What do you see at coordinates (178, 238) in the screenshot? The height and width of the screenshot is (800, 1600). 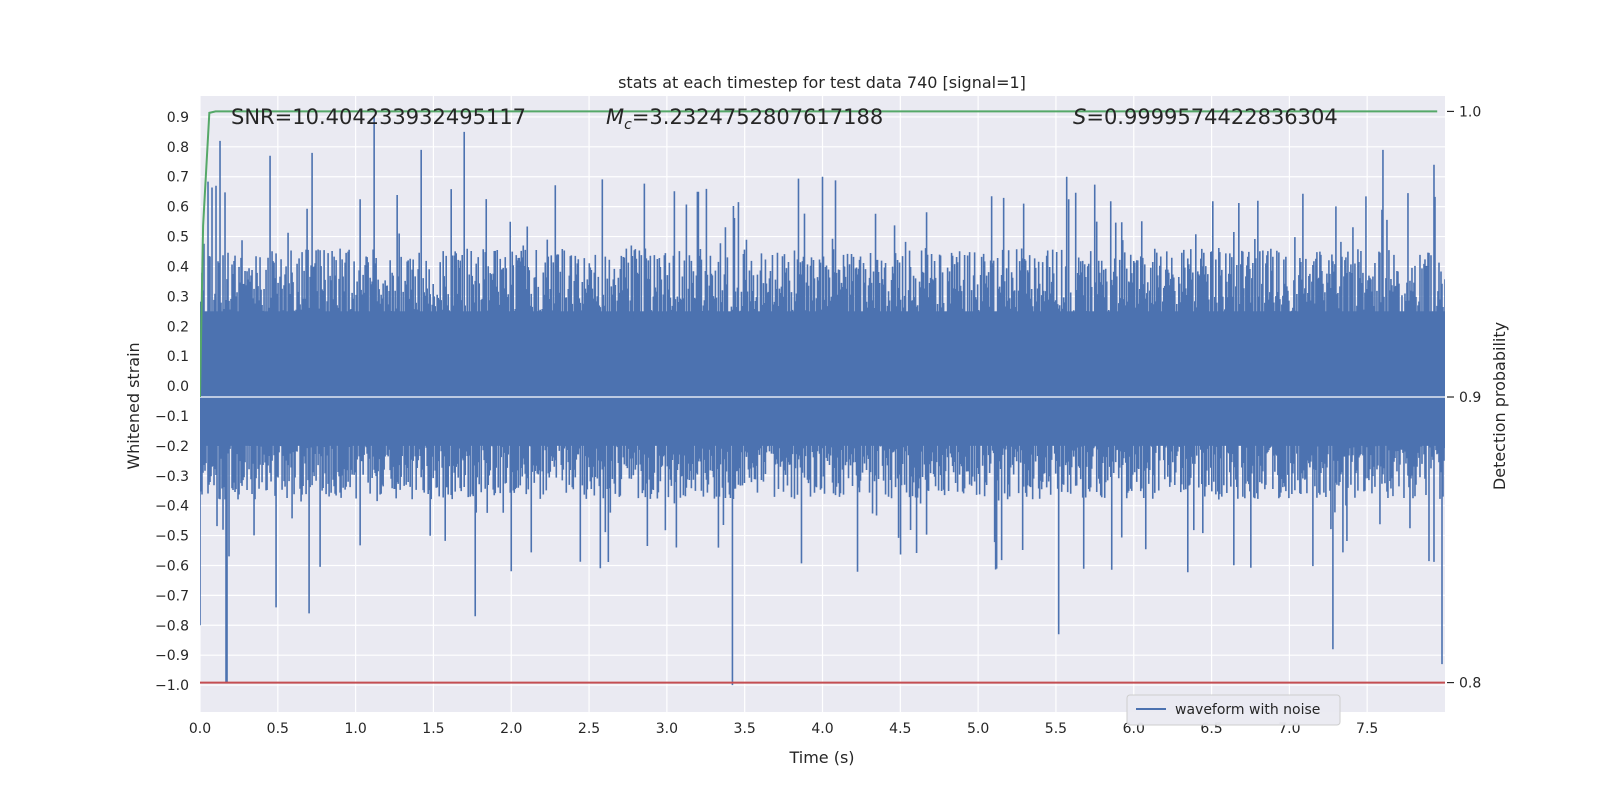 I see `y-tick-label: 0.5` at bounding box center [178, 238].